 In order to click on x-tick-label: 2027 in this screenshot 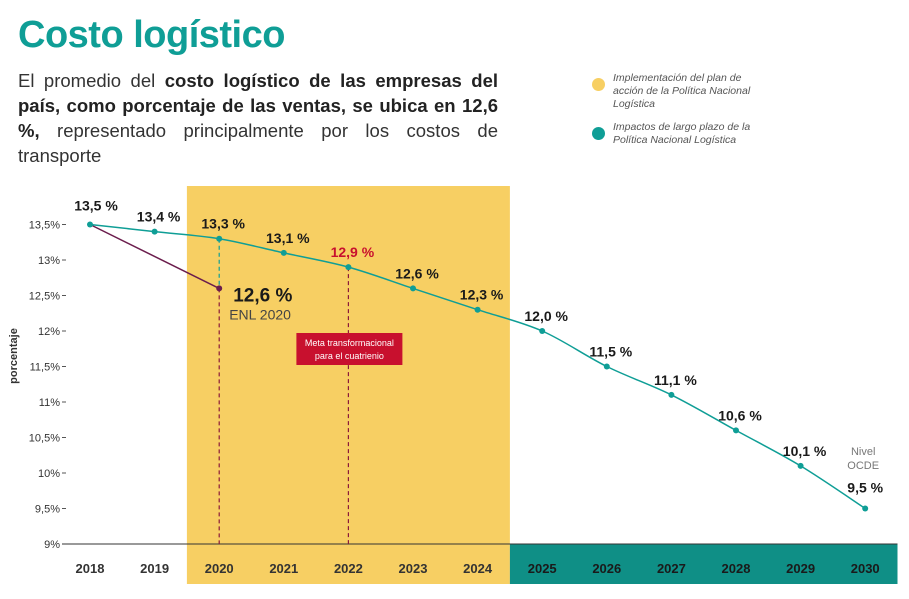, I will do `click(671, 568)`.